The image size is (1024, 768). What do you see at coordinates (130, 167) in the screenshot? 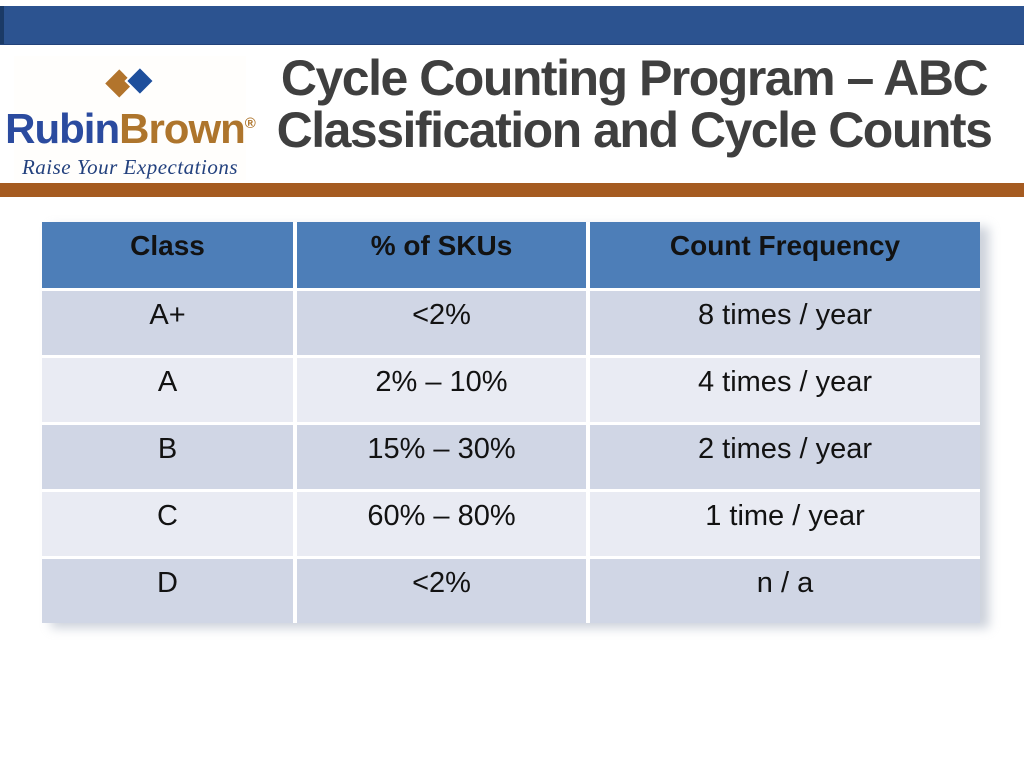
I see `logo-tagline: Raise Your Expectations` at bounding box center [130, 167].